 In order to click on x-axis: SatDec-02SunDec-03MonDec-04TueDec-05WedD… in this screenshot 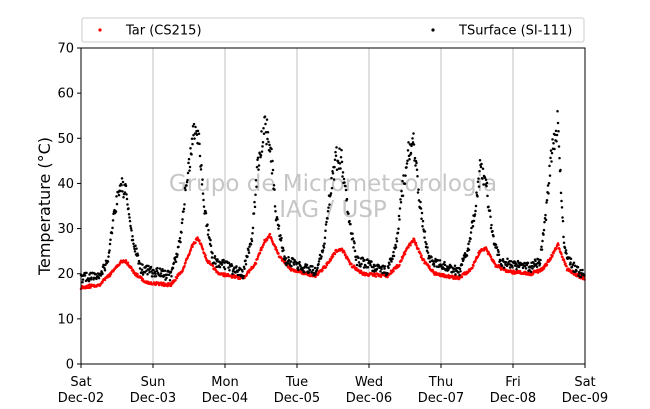, I will do `click(333, 385)`.